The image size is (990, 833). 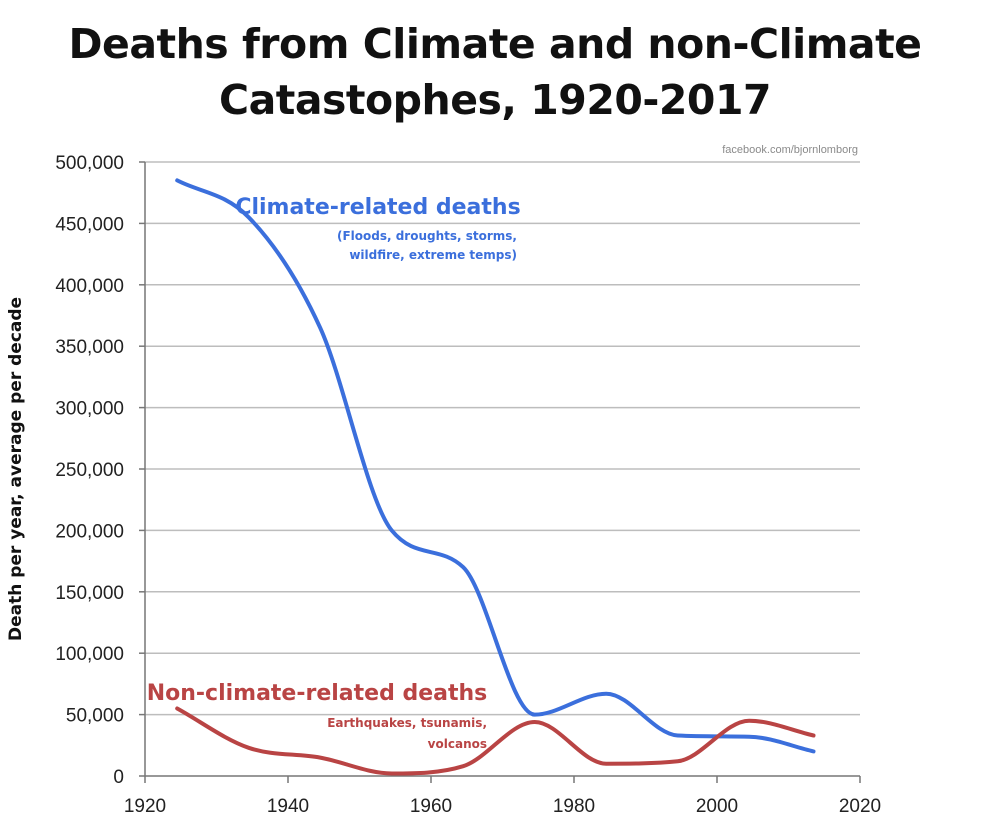 What do you see at coordinates (431, 806) in the screenshot?
I see `x-tick-label: 1960` at bounding box center [431, 806].